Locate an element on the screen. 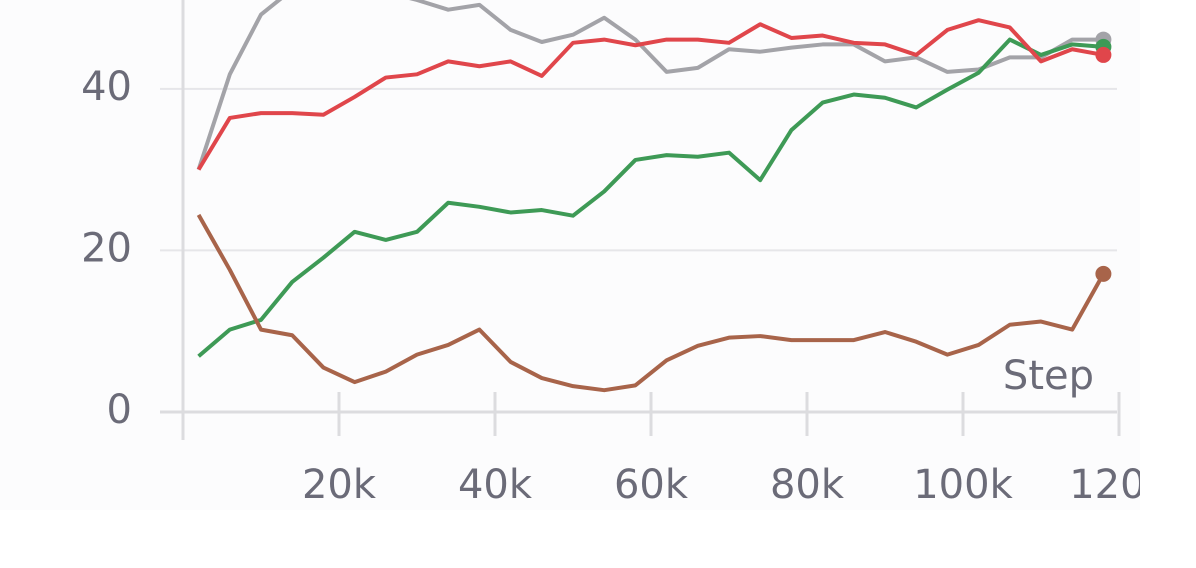  y-tick-label: 20 is located at coordinates (106, 248).